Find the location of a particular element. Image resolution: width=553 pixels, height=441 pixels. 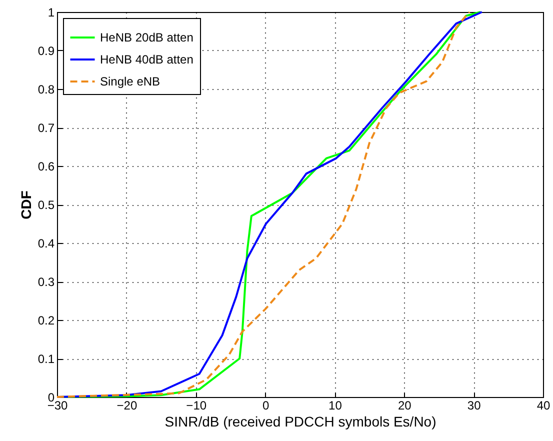

x-tick-label: −10 is located at coordinates (196, 405).